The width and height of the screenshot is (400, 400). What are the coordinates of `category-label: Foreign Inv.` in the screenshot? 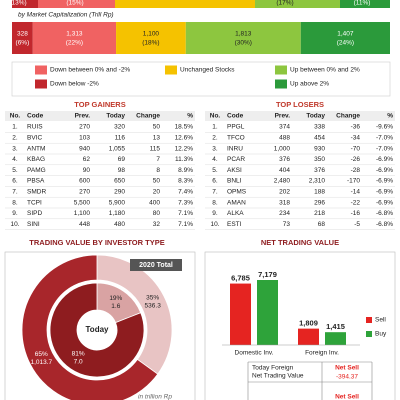 It's located at (322, 353).